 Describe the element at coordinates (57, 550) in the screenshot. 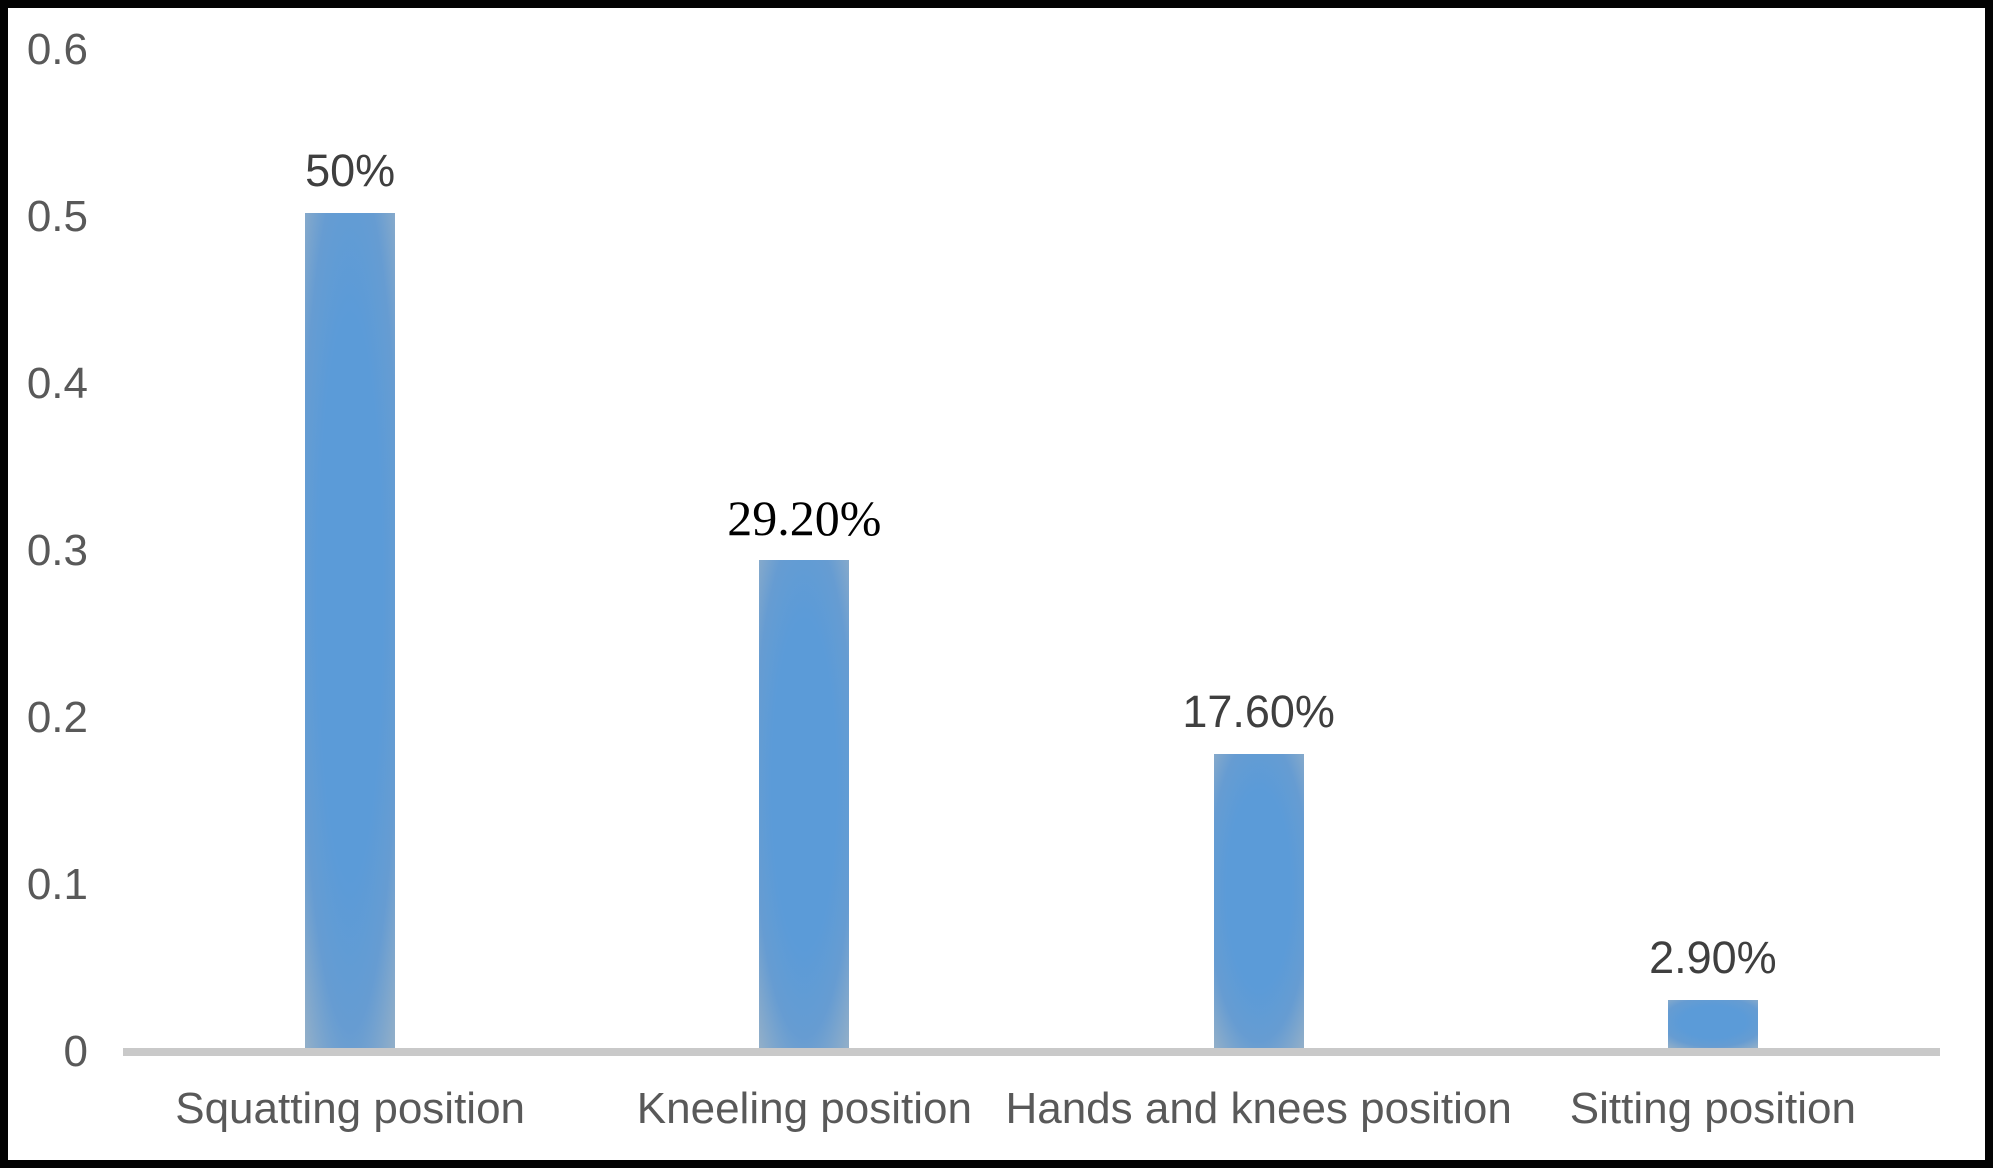

I see `y-tick-label: 0.3` at that location.